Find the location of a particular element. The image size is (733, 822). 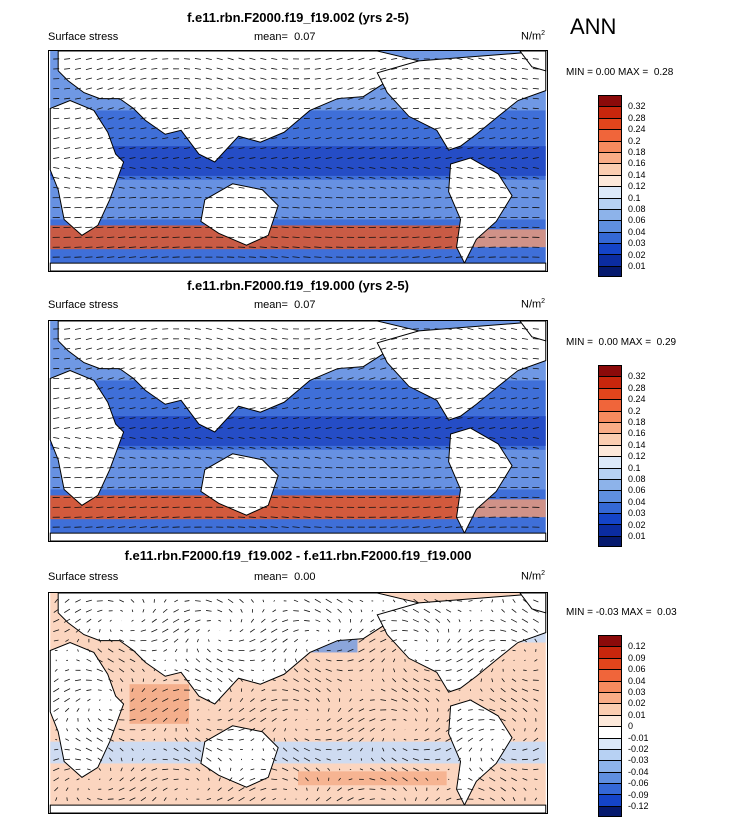

colorbar-tick-label: 0.06 is located at coordinates (637, 490).